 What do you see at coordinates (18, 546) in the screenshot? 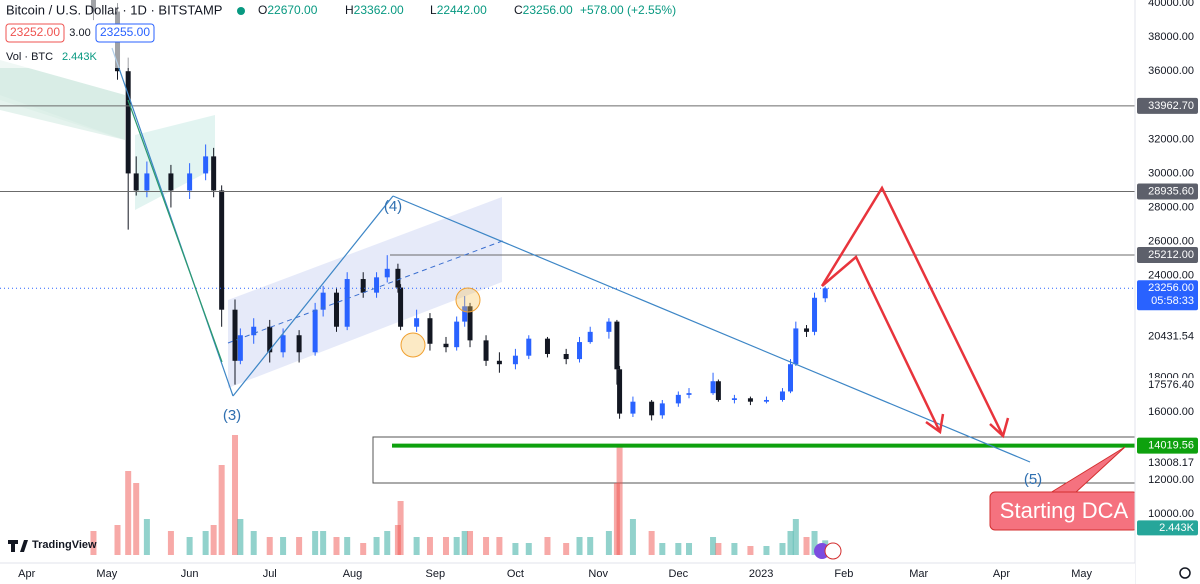
I see `logo-mark` at bounding box center [18, 546].